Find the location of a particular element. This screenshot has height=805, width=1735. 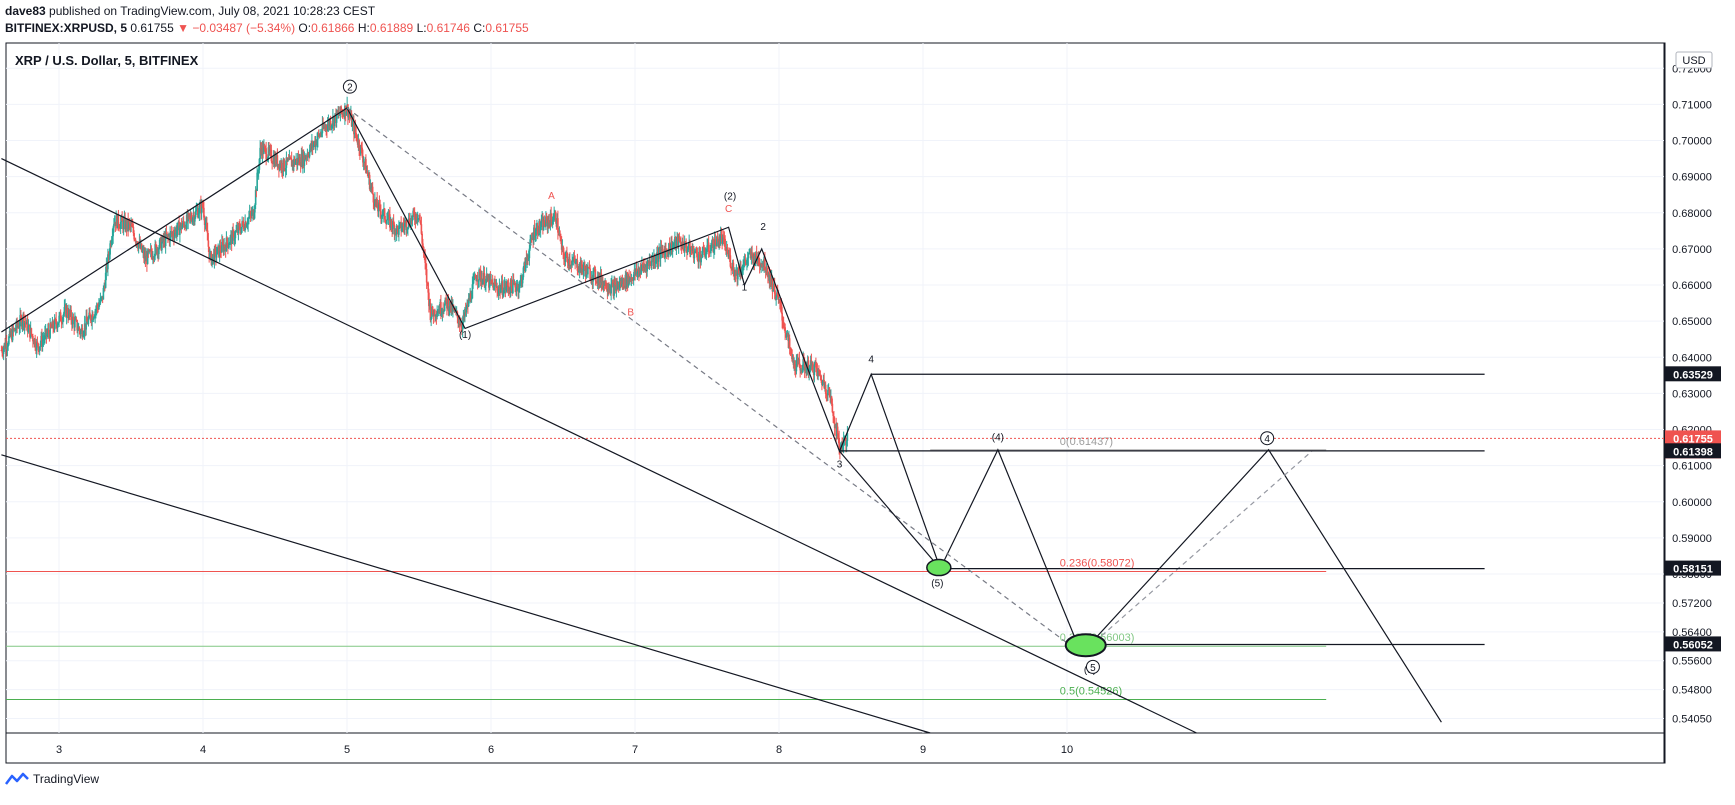

time-axis: 3 4 5 6 7 8 9 10 is located at coordinates (564, 750).